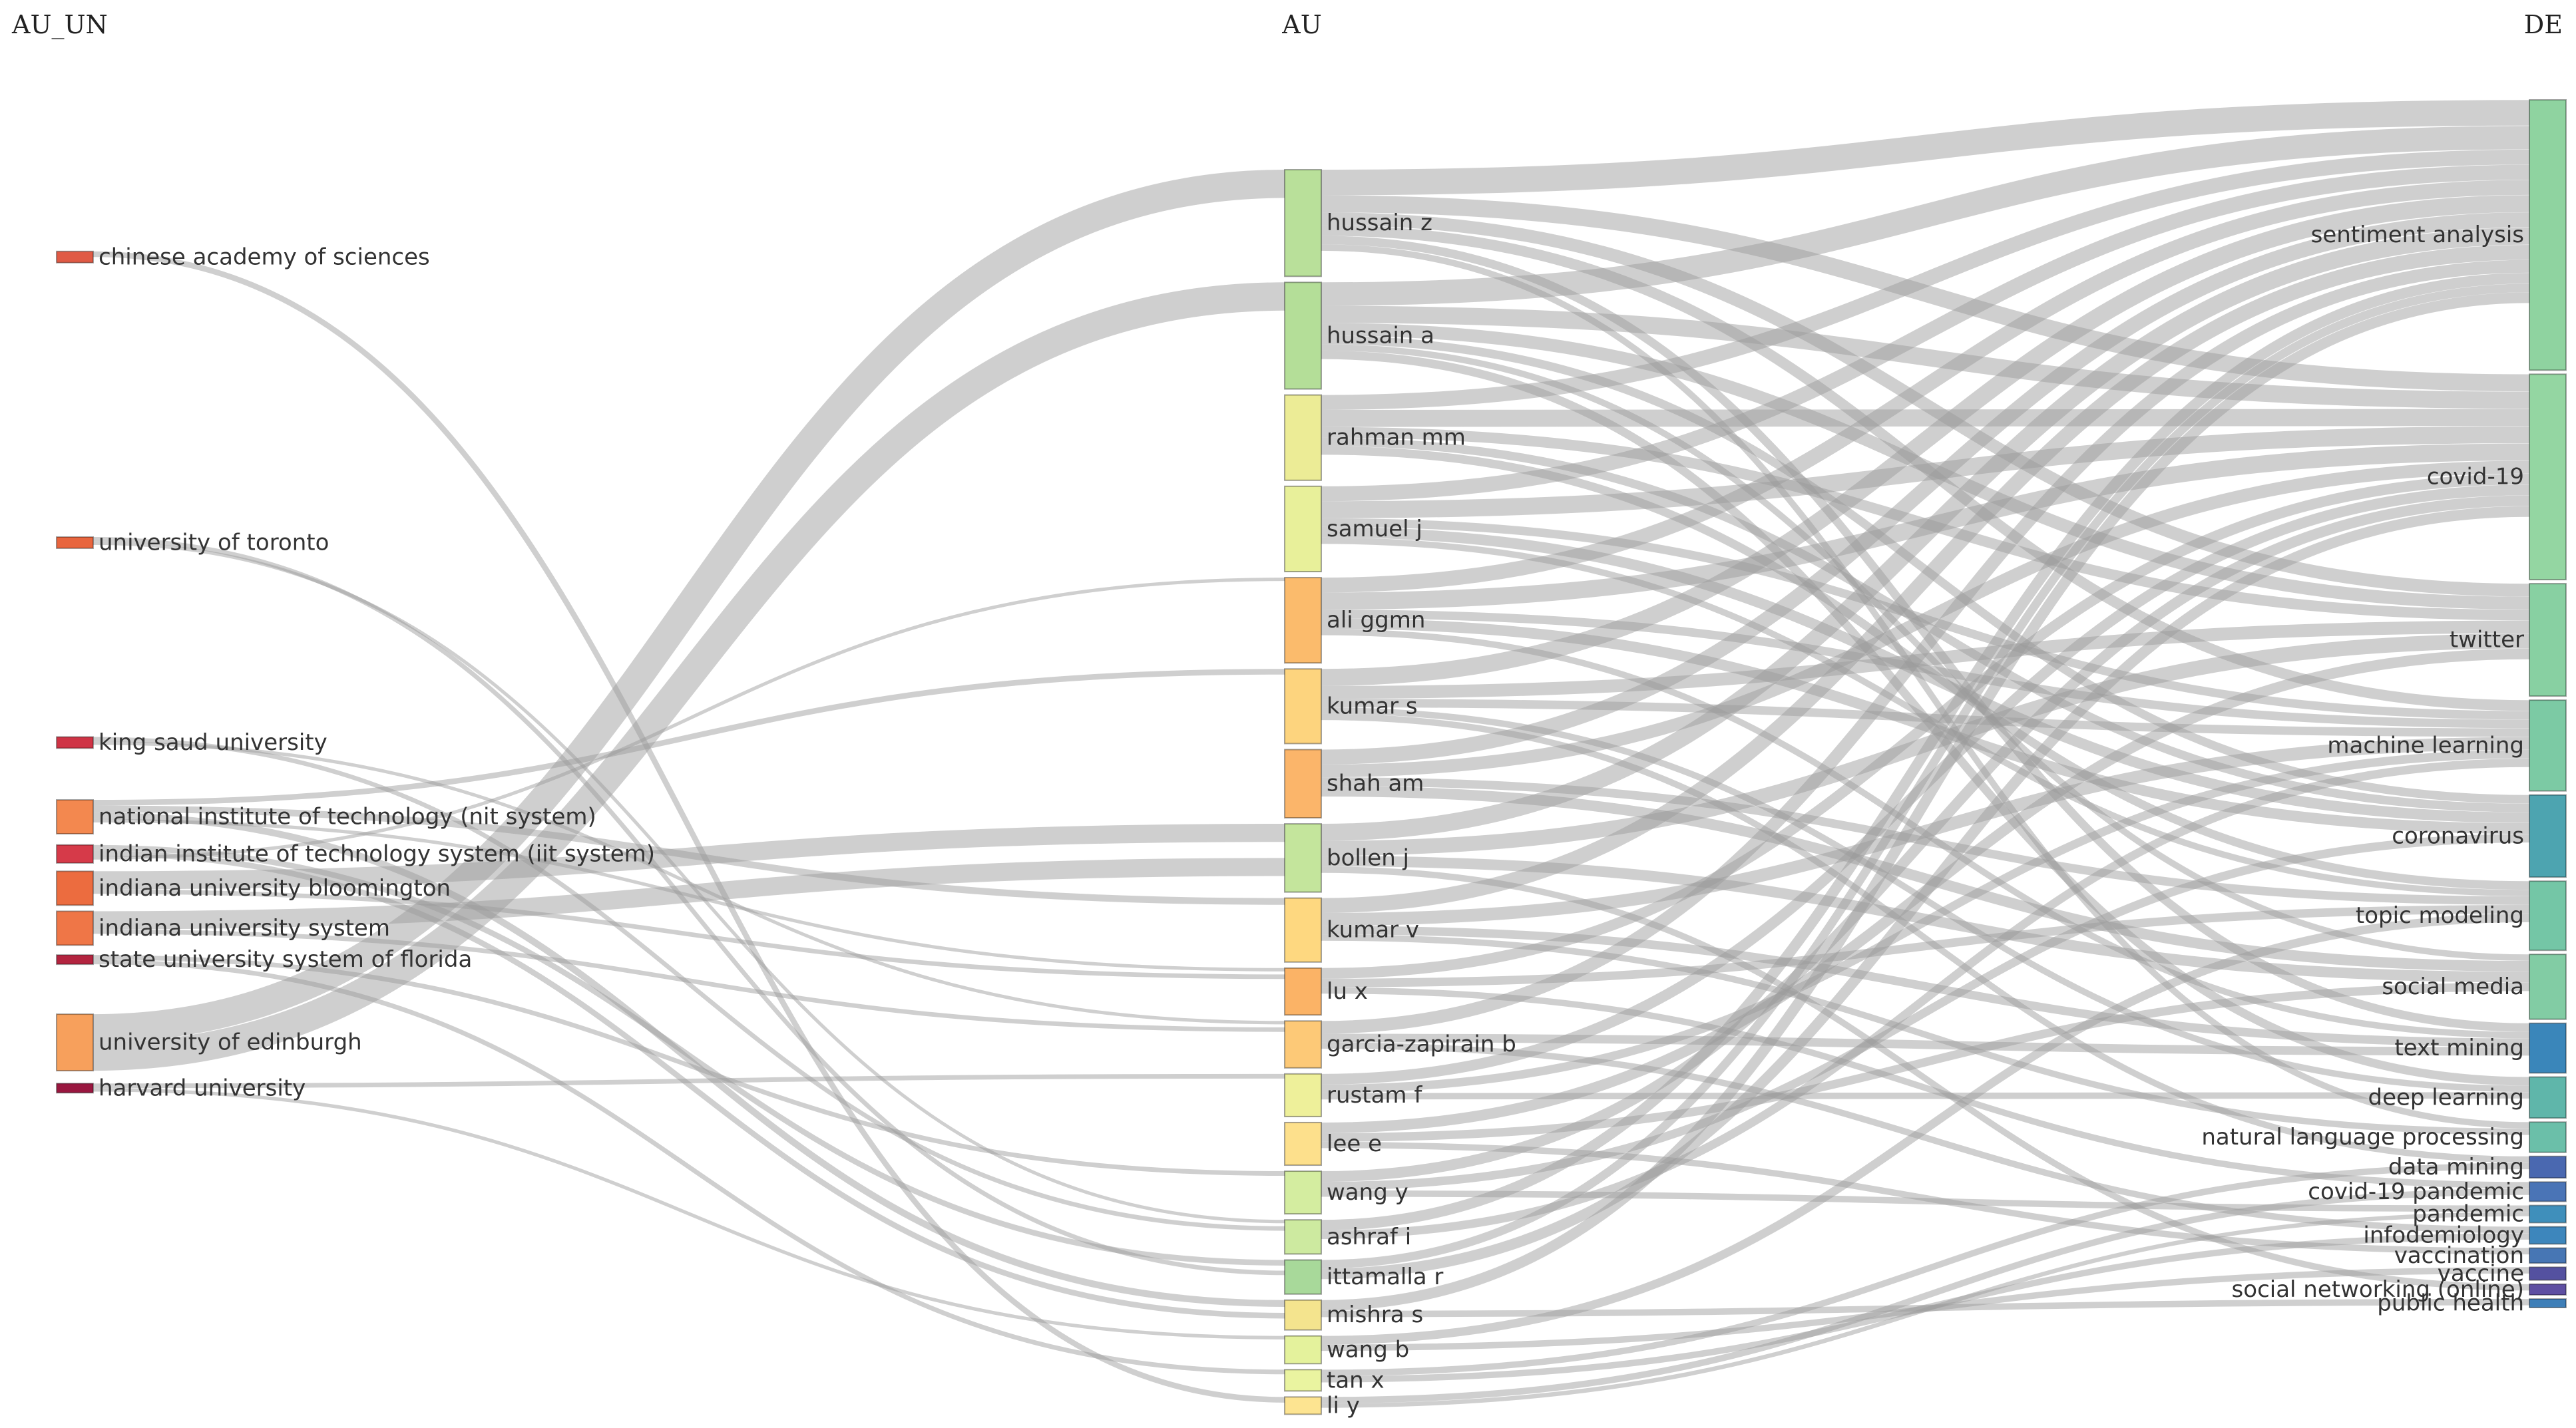 The width and height of the screenshot is (2576, 1428). Describe the element at coordinates (2497, 477) in the screenshot. I see `node-covid-19: covid-19` at that location.